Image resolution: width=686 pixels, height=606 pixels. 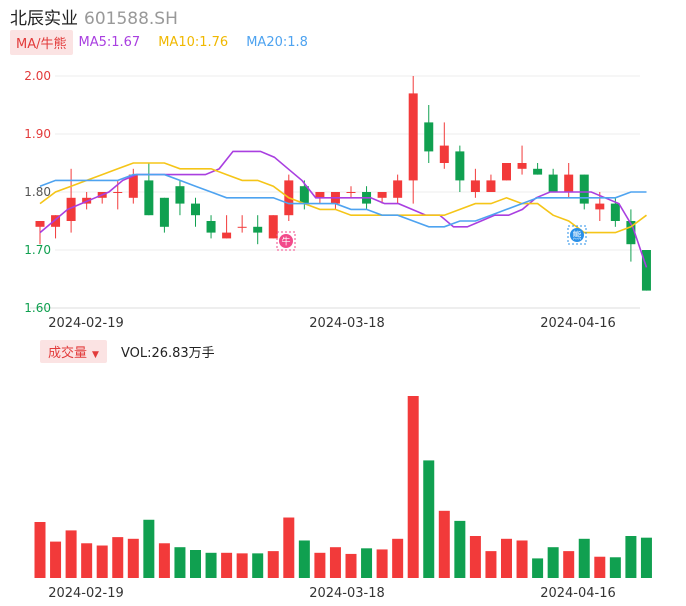 I want to click on bull-signal-icon: 牛, so click(x=286, y=241).